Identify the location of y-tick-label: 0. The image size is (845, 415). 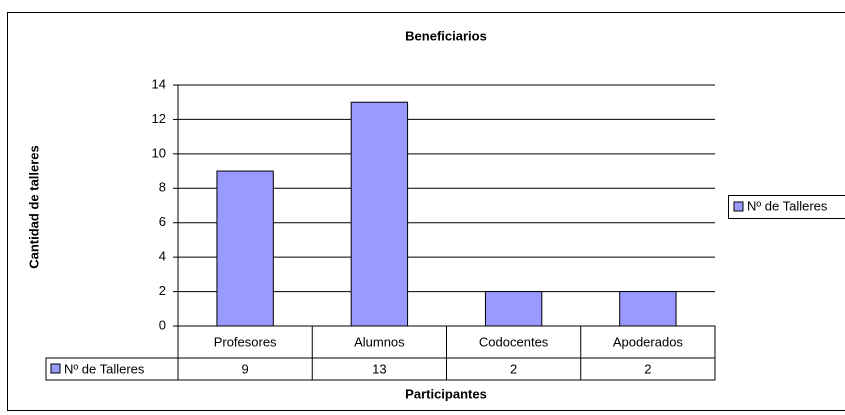
(162, 324).